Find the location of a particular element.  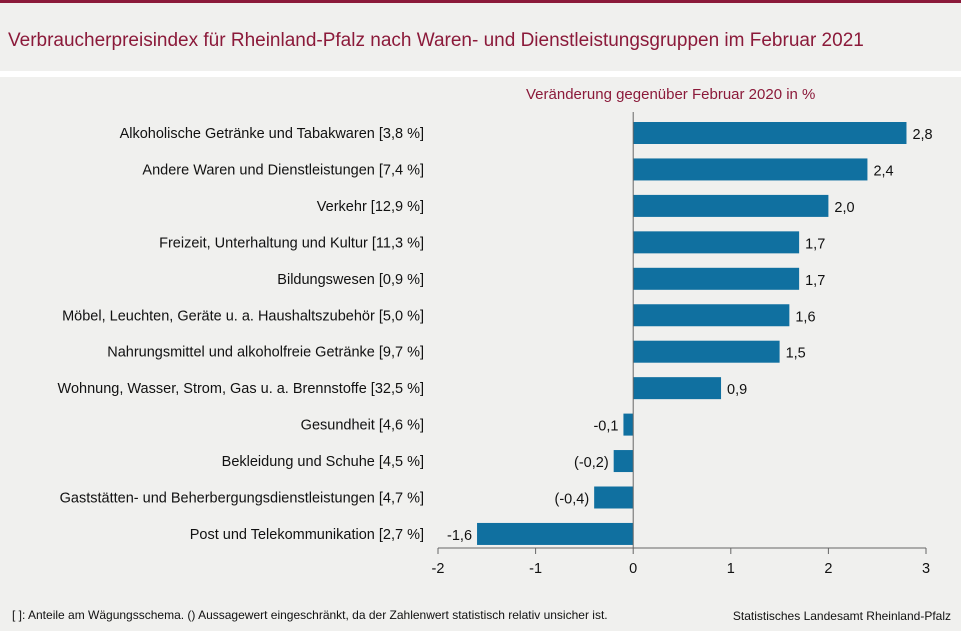

x-tick-label: 3 is located at coordinates (926, 569).